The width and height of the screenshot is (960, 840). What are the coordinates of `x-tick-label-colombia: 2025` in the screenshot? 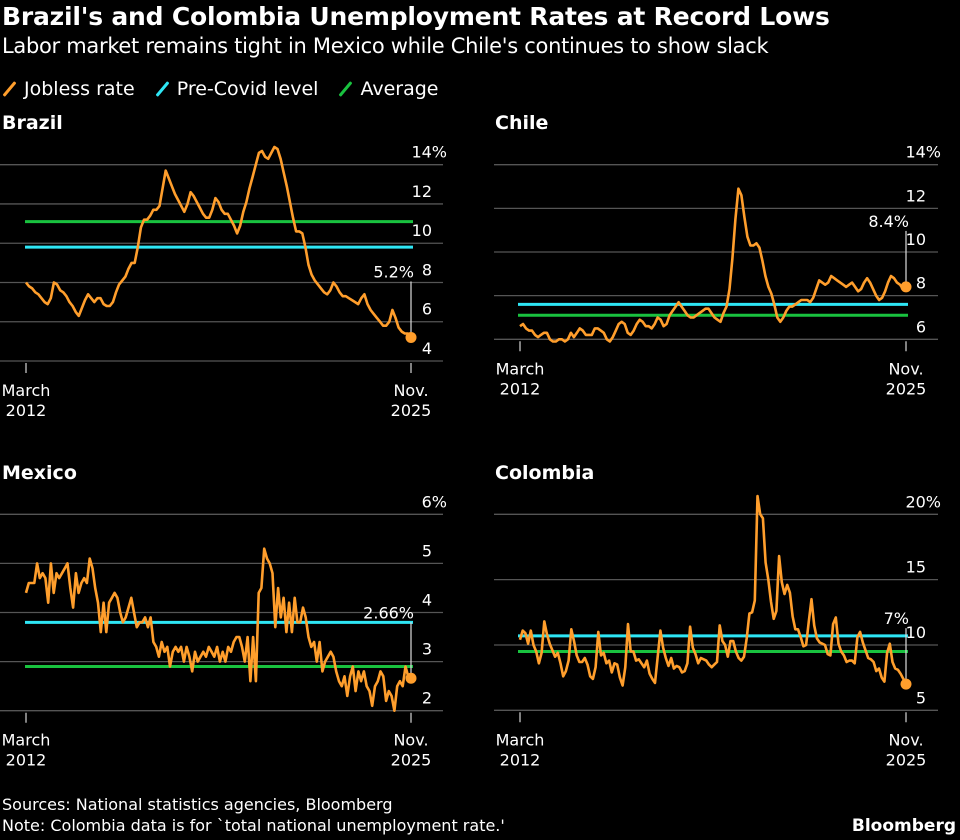 It's located at (906, 759).